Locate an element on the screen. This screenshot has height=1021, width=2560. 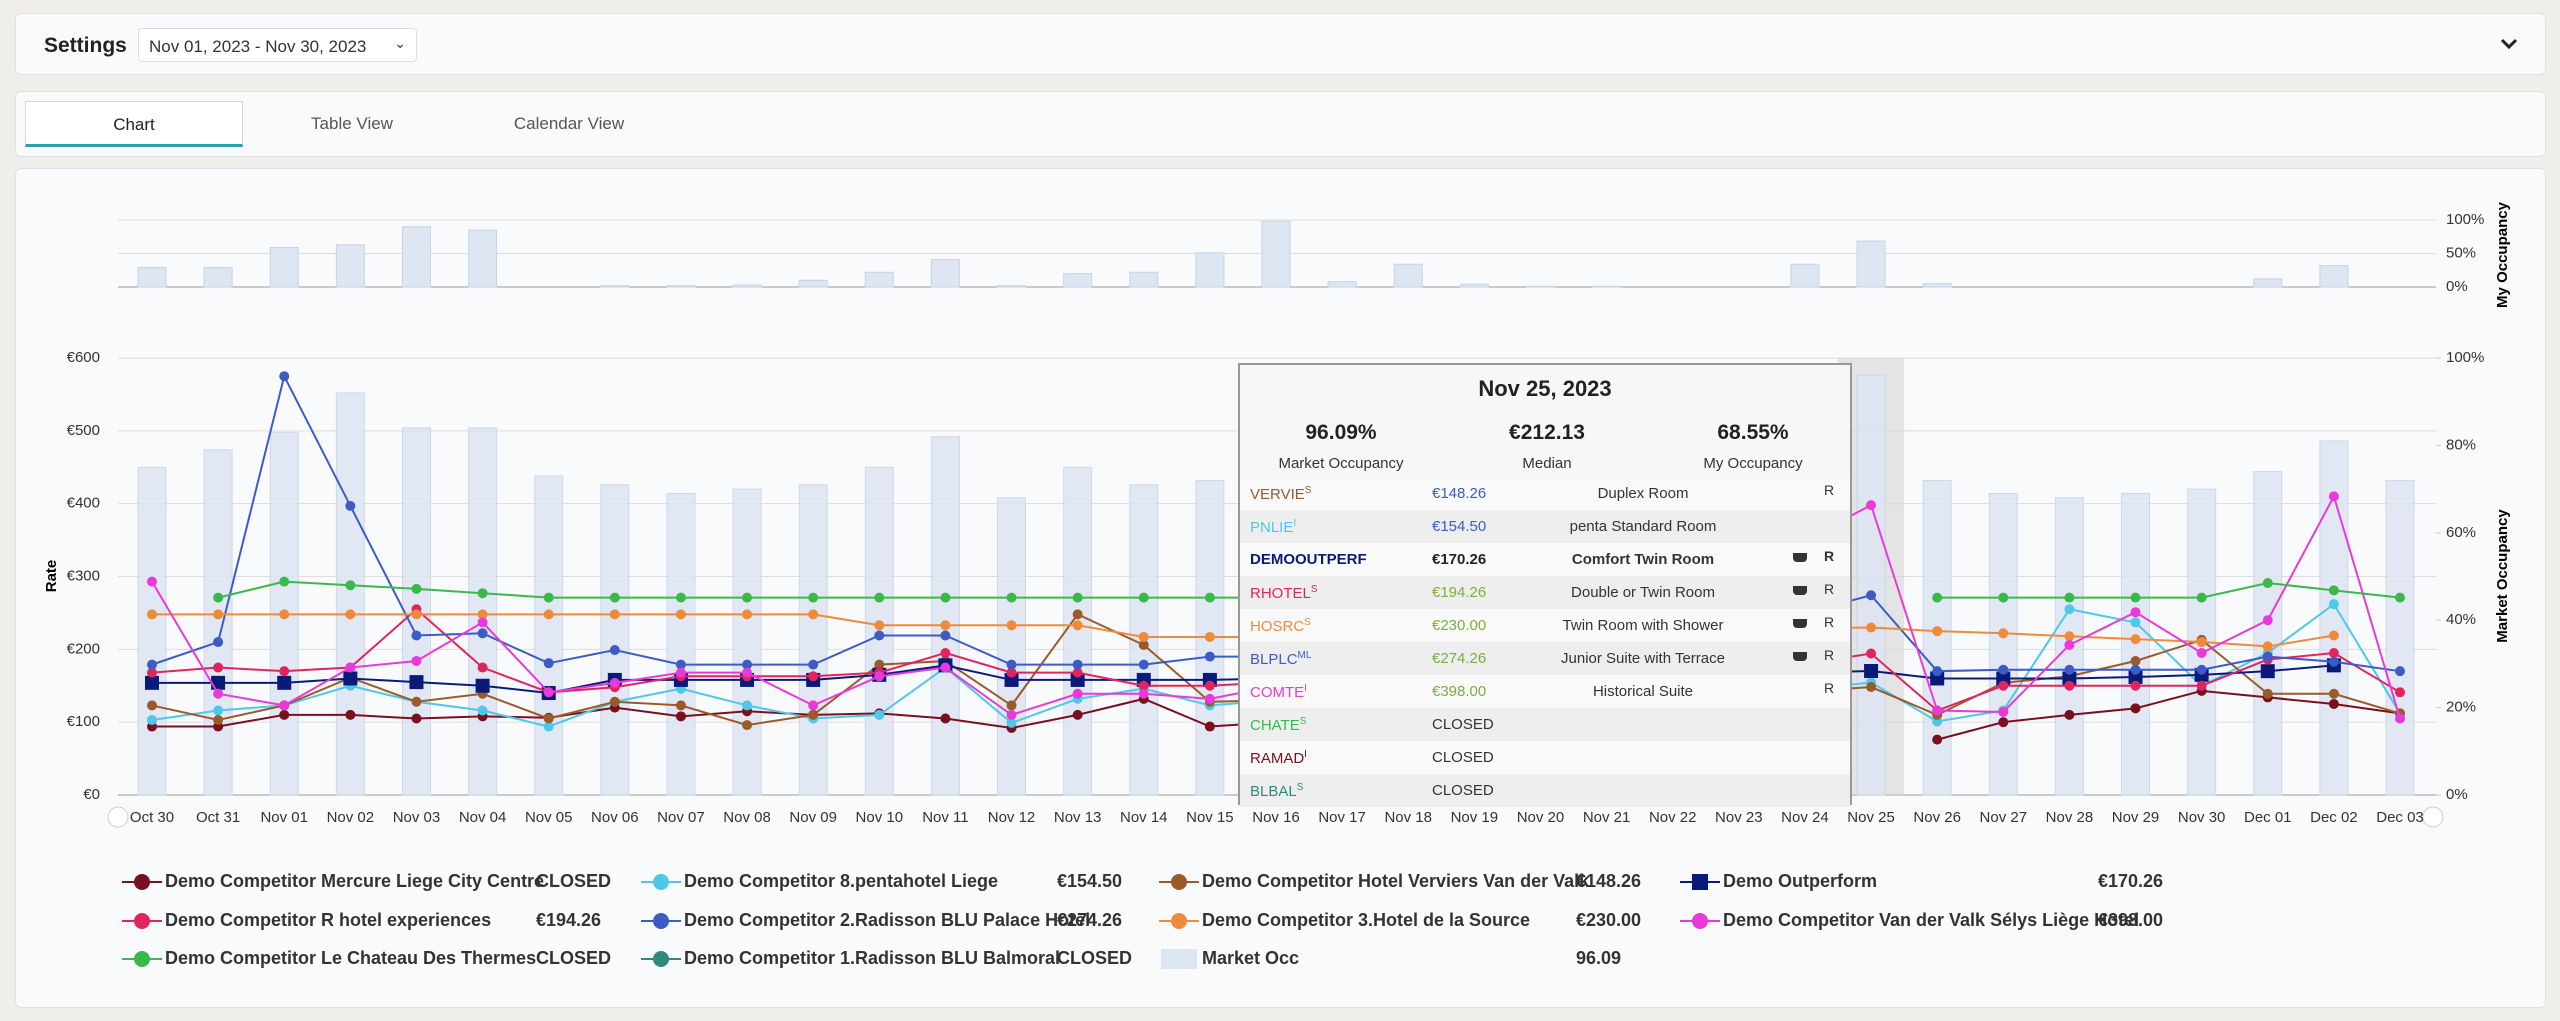
price: €148.26 is located at coordinates (1459, 493).